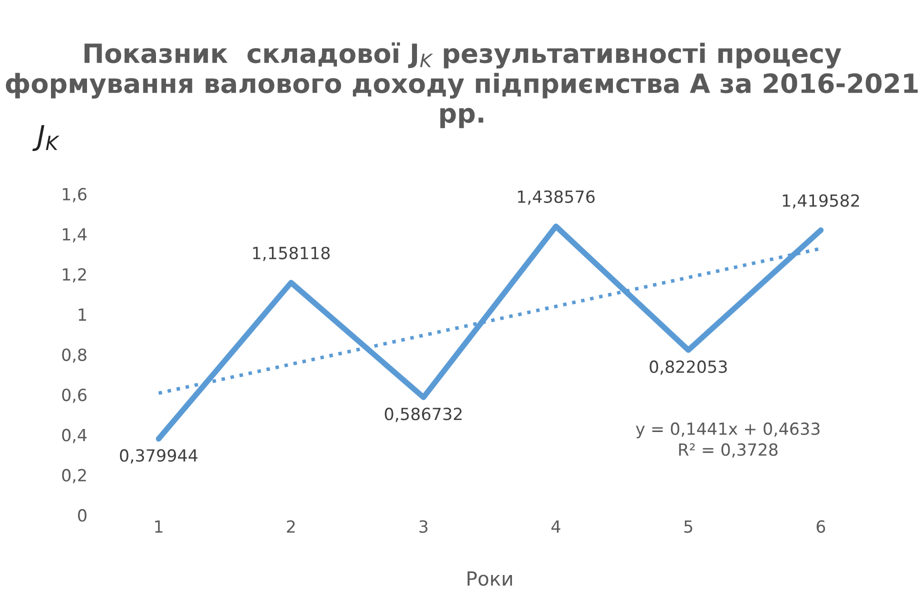  Describe the element at coordinates (82, 314) in the screenshot. I see `y-tick-label: 1` at that location.